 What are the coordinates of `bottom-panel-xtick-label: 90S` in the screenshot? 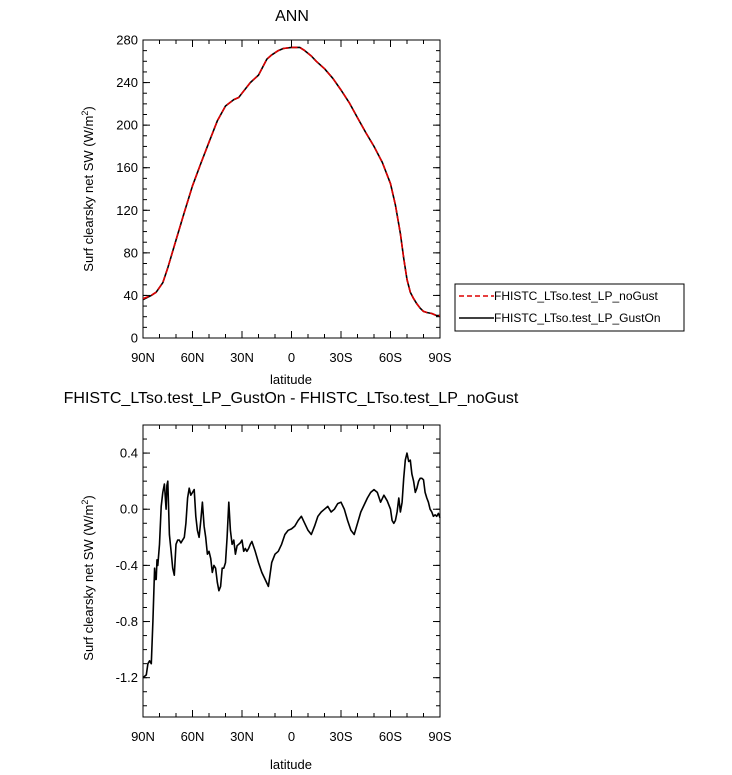 It's located at (439, 736).